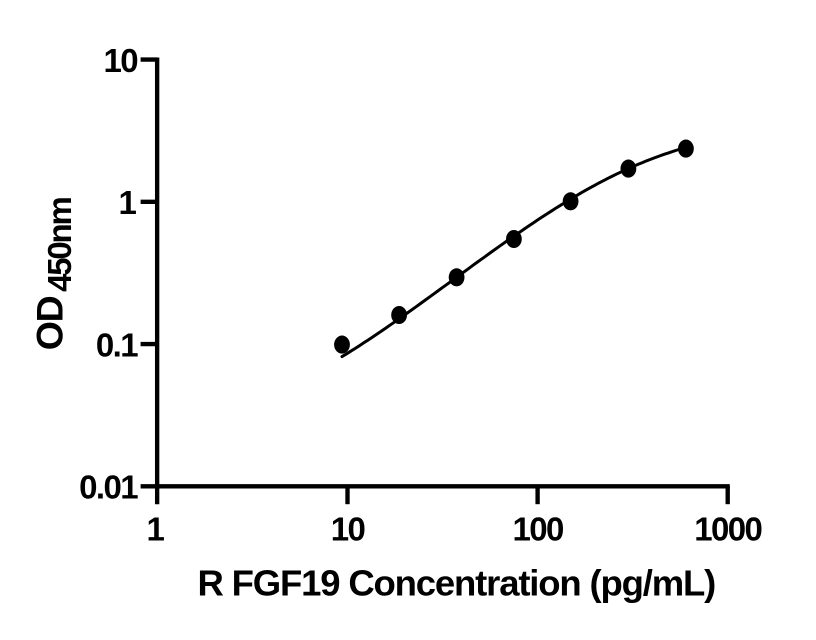 The height and width of the screenshot is (640, 816). What do you see at coordinates (727, 529) in the screenshot?
I see `svg-text: 1000` at bounding box center [727, 529].